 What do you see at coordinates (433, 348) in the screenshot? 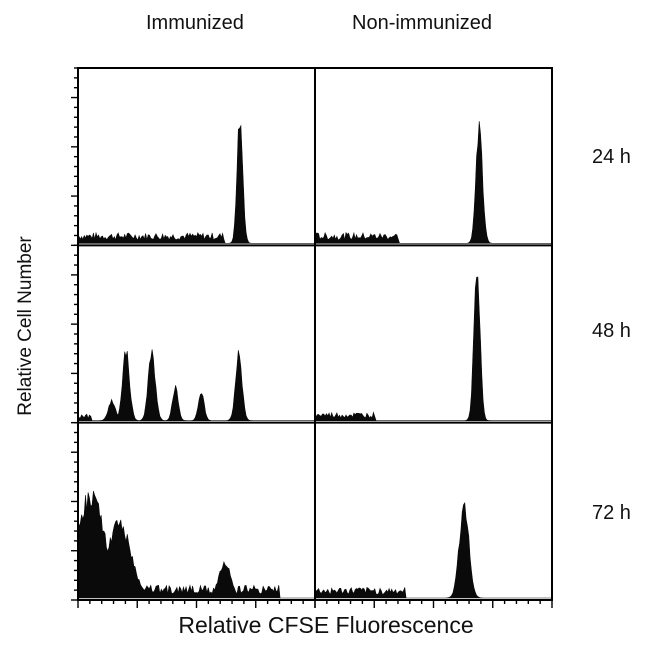
I see `histogram-non-immunized-48h` at bounding box center [433, 348].